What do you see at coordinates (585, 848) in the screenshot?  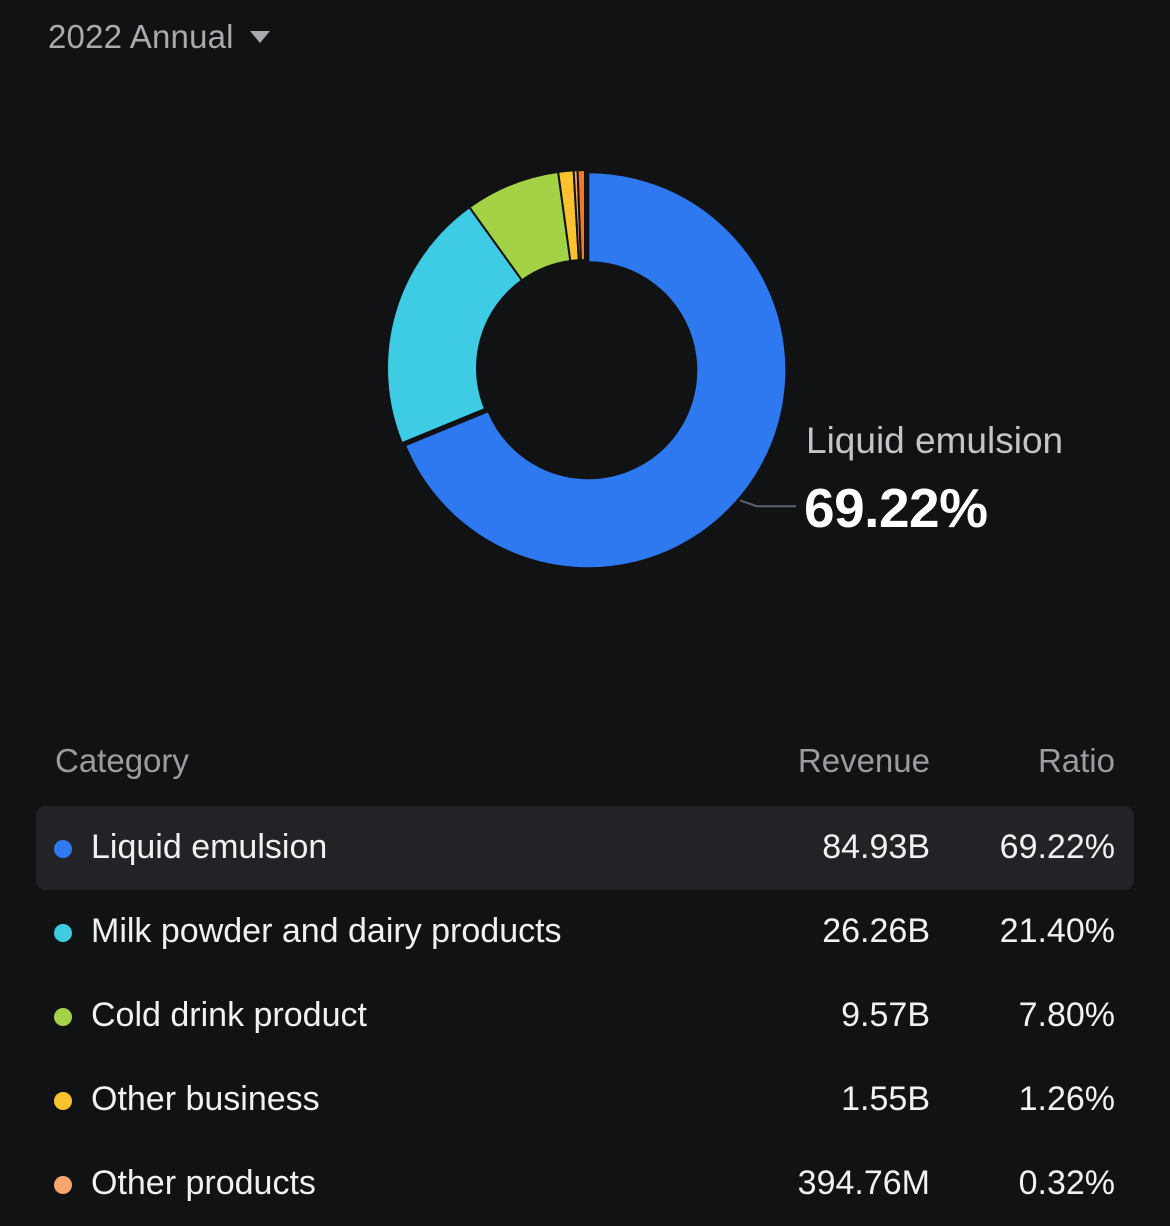 I see `table-row: Liquid emulsion 84.93B 69.22%` at bounding box center [585, 848].